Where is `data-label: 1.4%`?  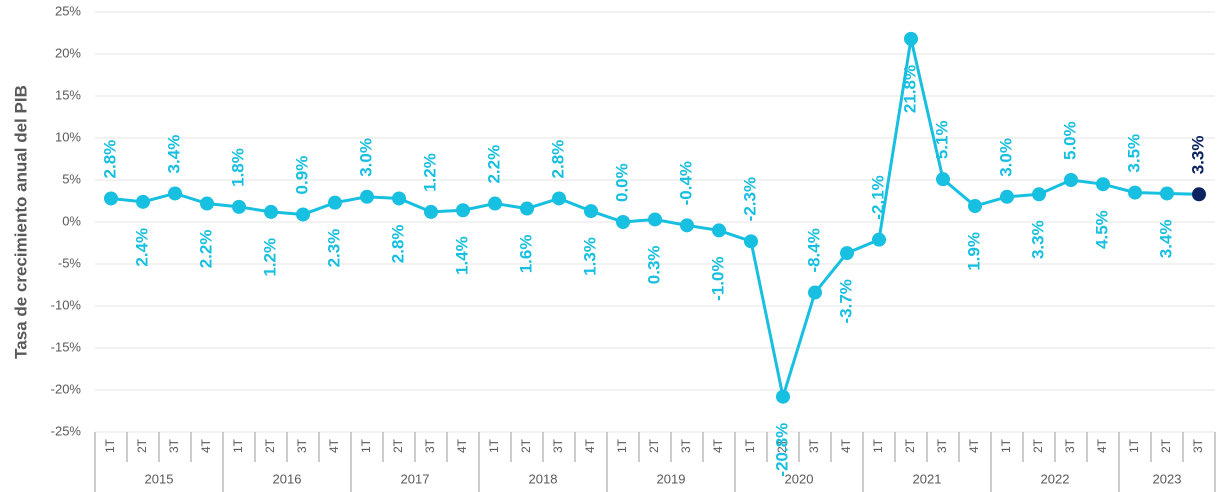 data-label: 1.4% is located at coordinates (461, 255).